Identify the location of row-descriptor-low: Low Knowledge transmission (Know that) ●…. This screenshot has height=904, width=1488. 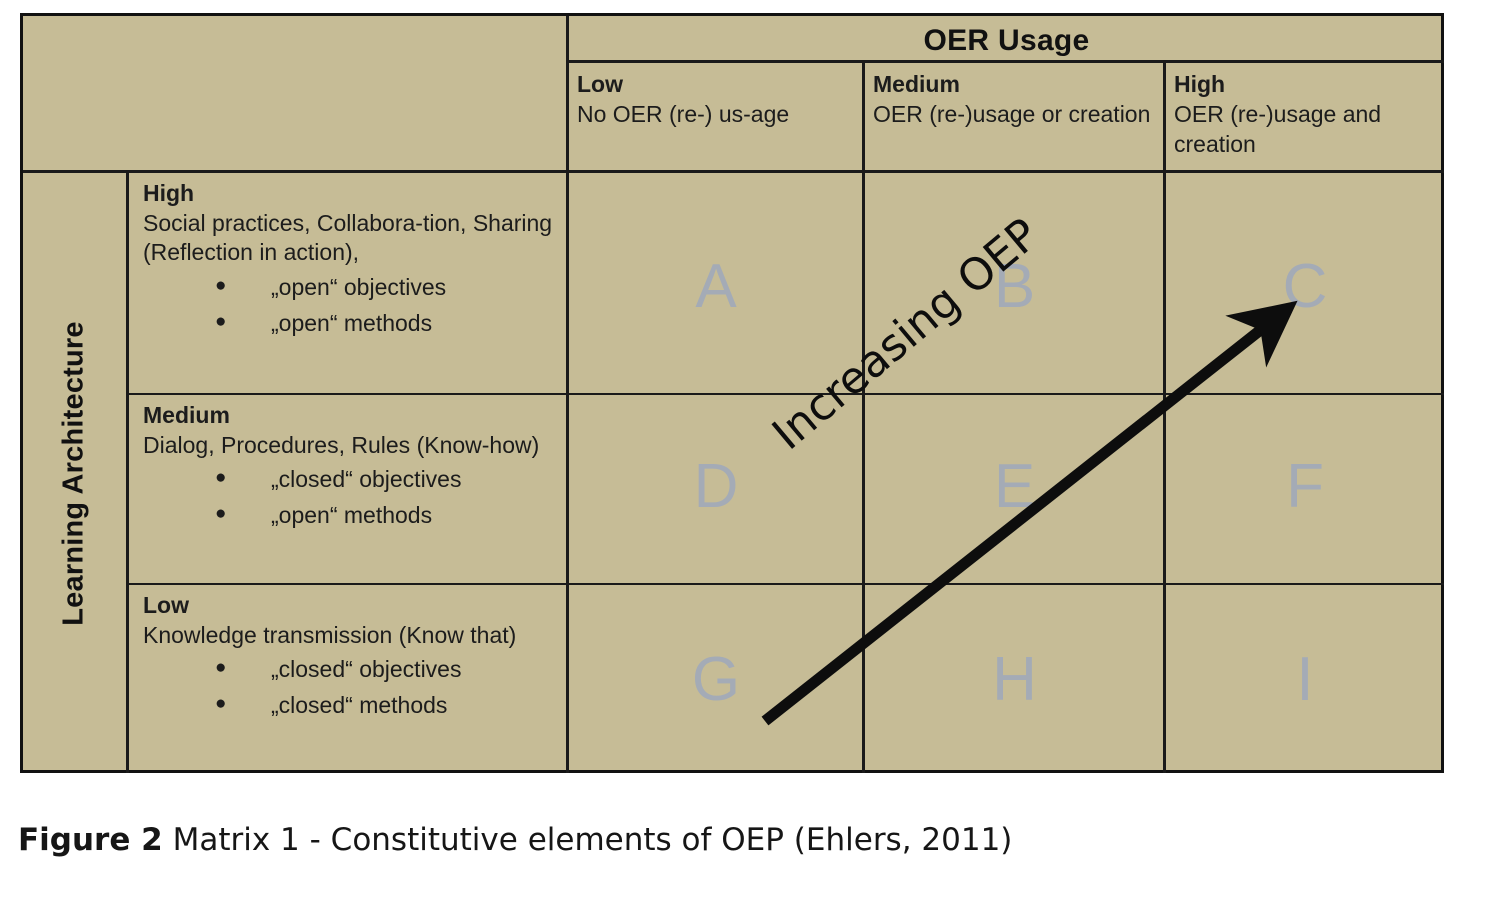
(347, 679).